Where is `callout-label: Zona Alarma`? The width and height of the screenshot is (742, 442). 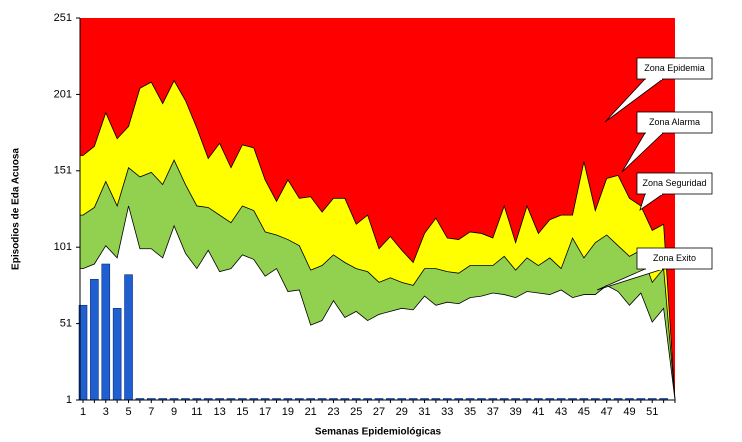
callout-label: Zona Alarma is located at coordinates (674, 122).